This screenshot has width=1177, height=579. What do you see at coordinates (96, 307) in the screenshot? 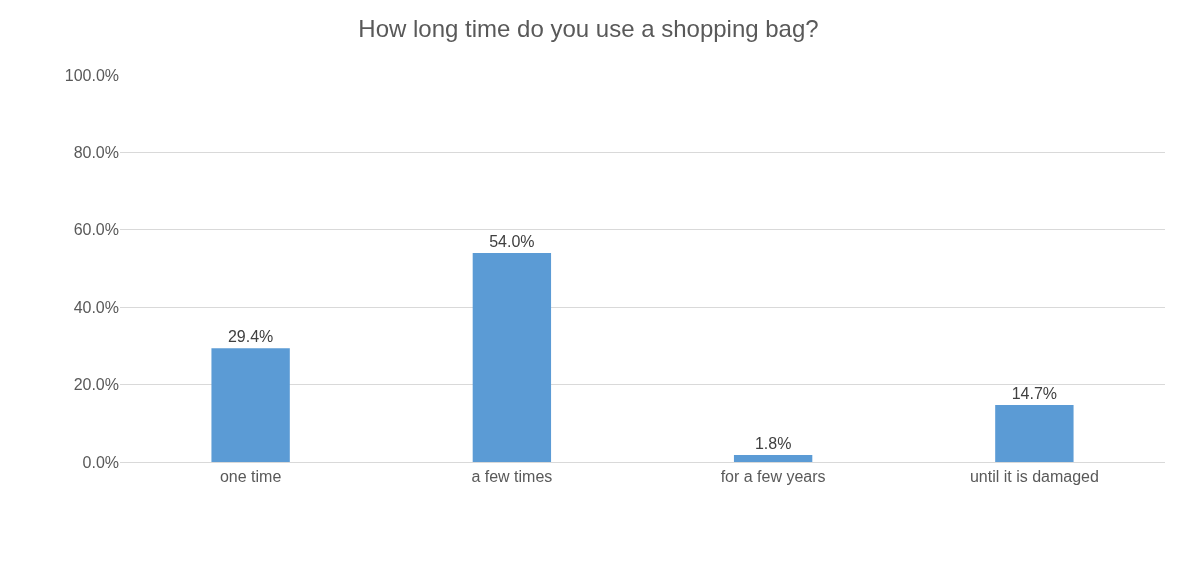
I see `y-tick-label: 40.0%` at bounding box center [96, 307].